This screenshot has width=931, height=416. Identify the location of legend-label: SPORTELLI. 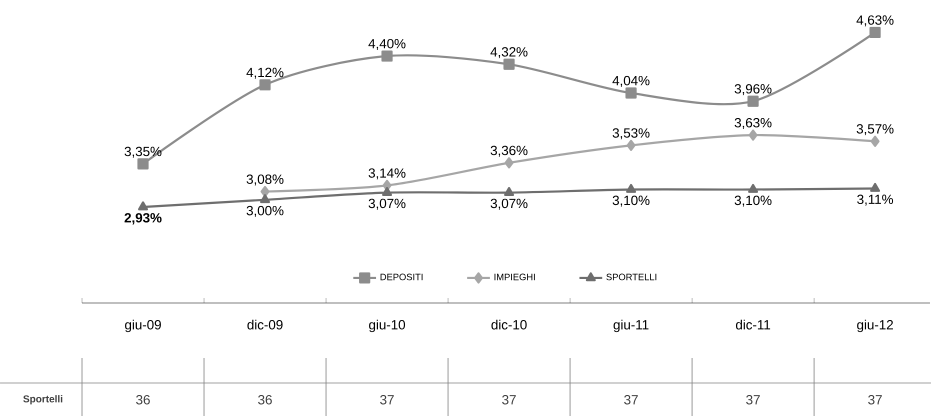
(631, 277).